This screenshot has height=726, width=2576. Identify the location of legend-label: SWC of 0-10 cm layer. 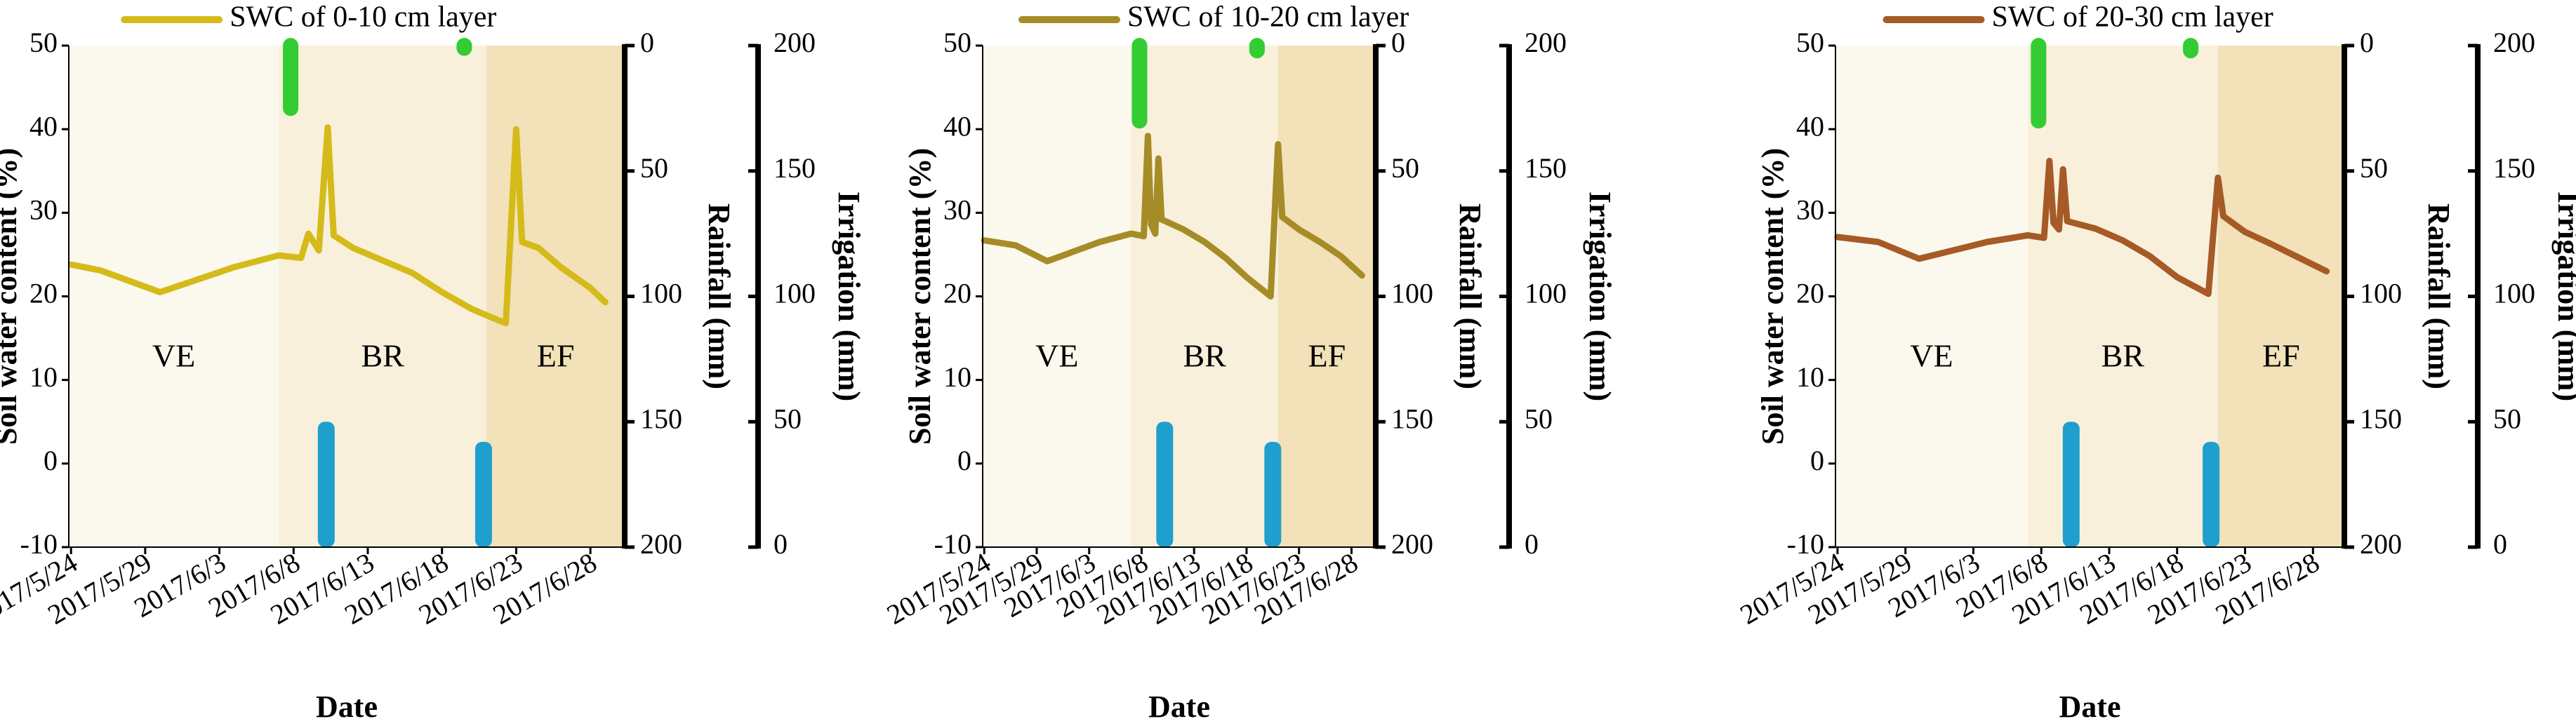
(363, 17).